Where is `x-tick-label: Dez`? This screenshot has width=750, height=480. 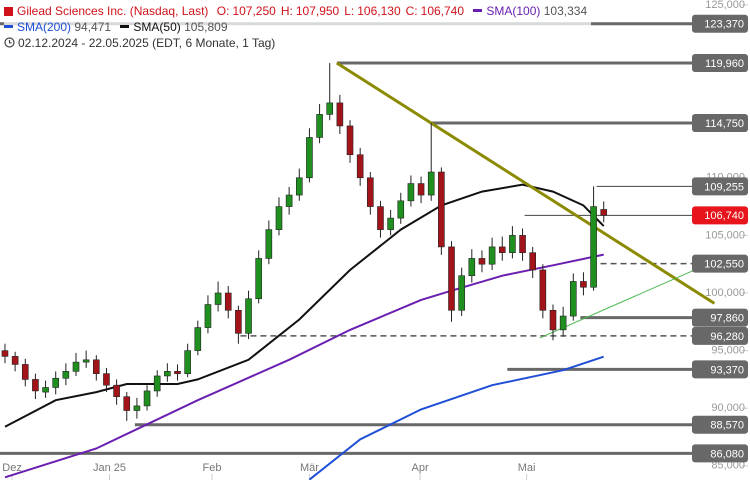
x-tick-label: Dez is located at coordinates (12, 468).